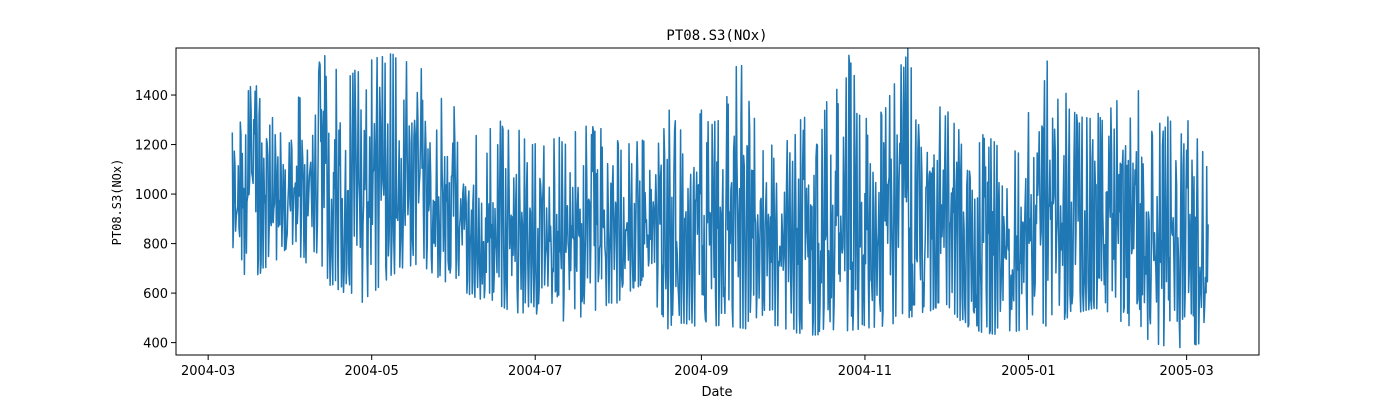 The width and height of the screenshot is (1400, 400). Describe the element at coordinates (701, 371) in the screenshot. I see `x-tick-label: 2004-09` at that location.